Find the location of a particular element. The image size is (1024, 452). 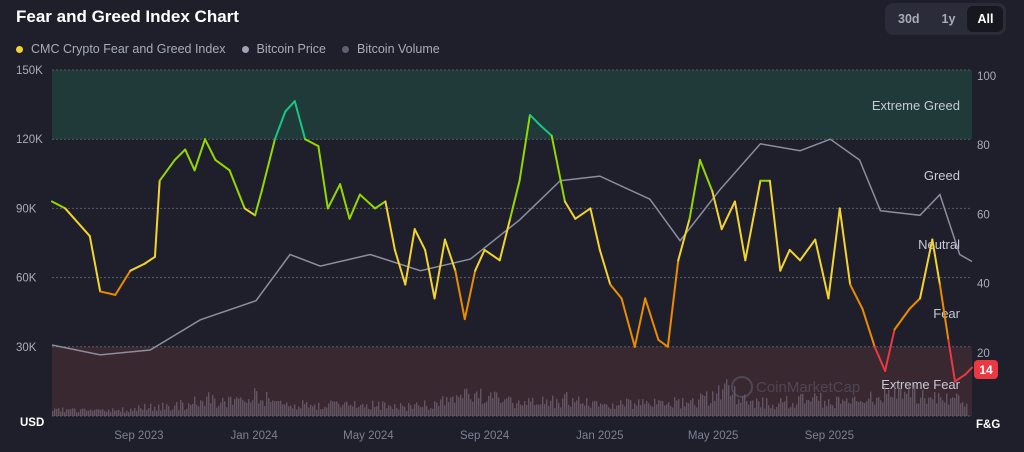

legend-item-bitcoin-price: Bitcoin Price is located at coordinates (283, 49).